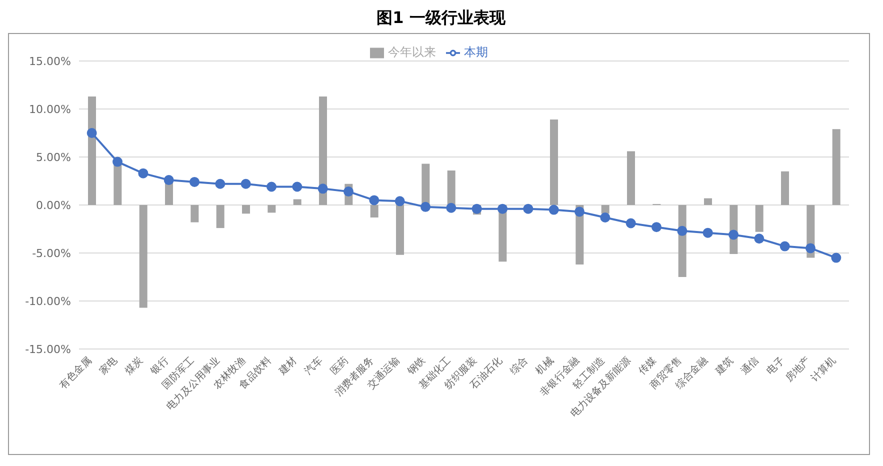 Image resolution: width=883 pixels, height=466 pixels. Describe the element at coordinates (750, 366) in the screenshot. I see `x-tick-label: 通信` at that location.